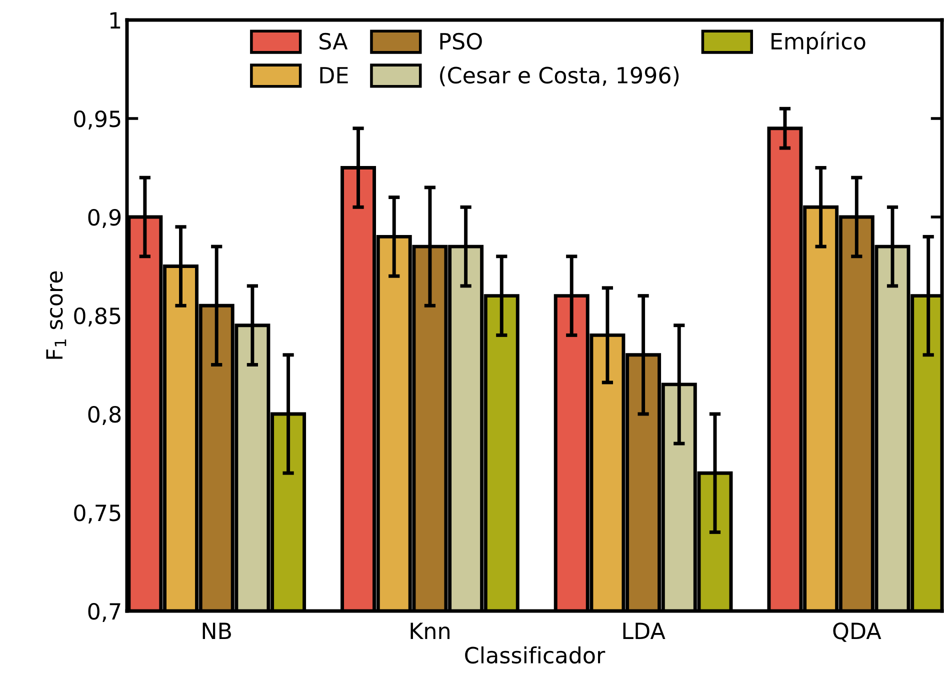 The width and height of the screenshot is (944, 691). What do you see at coordinates (104, 218) in the screenshot?
I see `y-tick-label: 0,9` at bounding box center [104, 218].